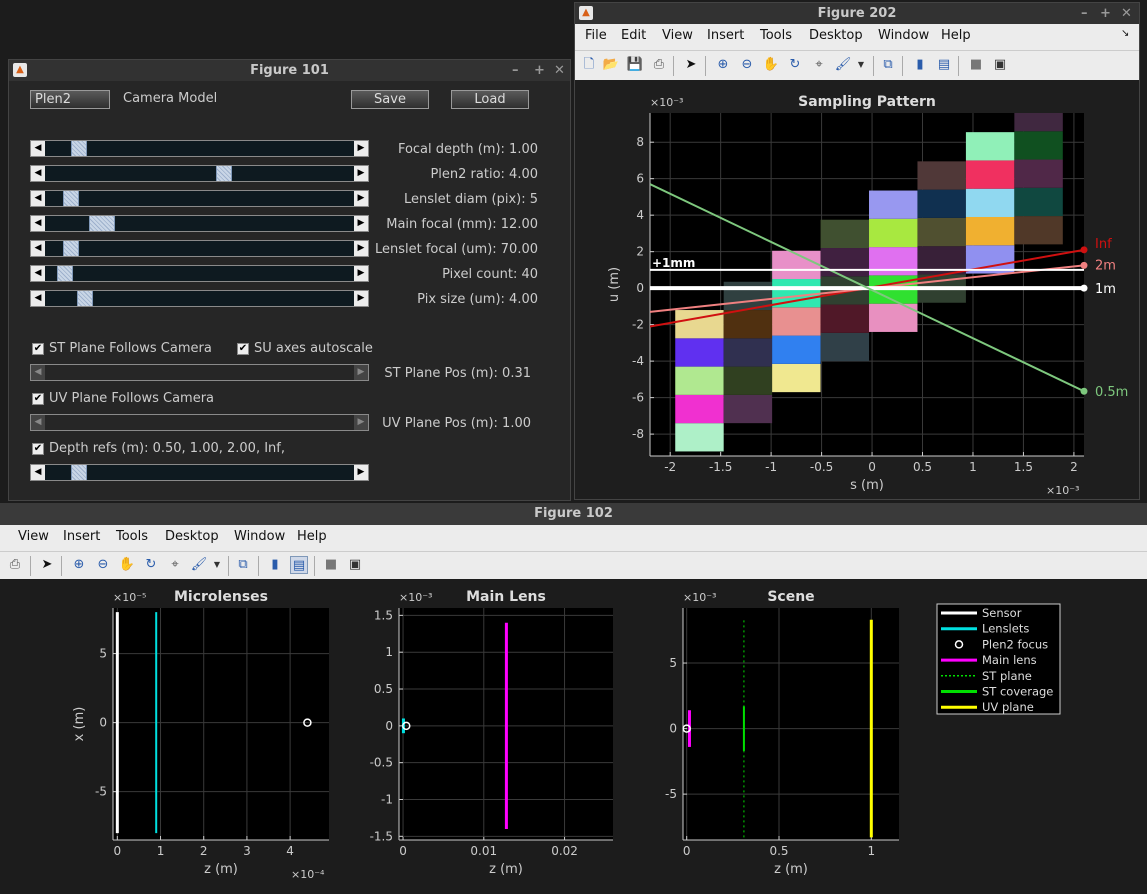 Image resolution: width=1147 pixels, height=894 pixels. Describe the element at coordinates (199, 273) in the screenshot. I see `parameter-slider-5: ◀ ▶` at that location.